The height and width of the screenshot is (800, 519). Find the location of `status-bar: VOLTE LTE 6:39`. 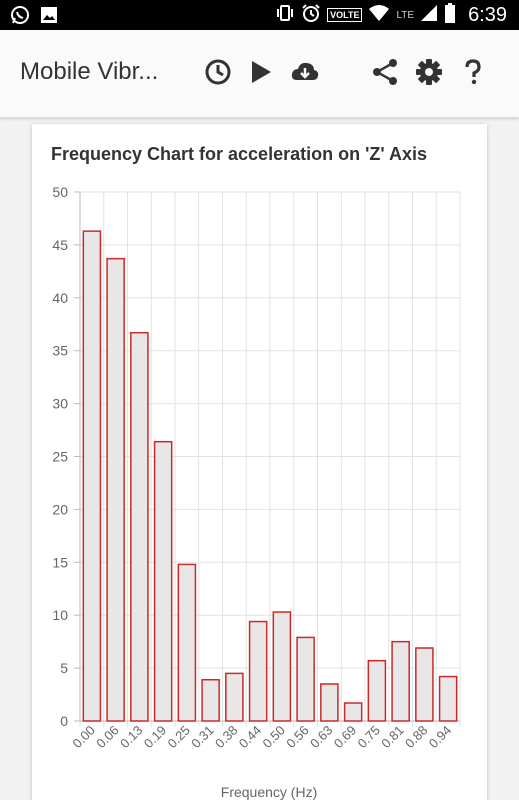

status-bar: VOLTE LTE 6:39 is located at coordinates (259, 15).